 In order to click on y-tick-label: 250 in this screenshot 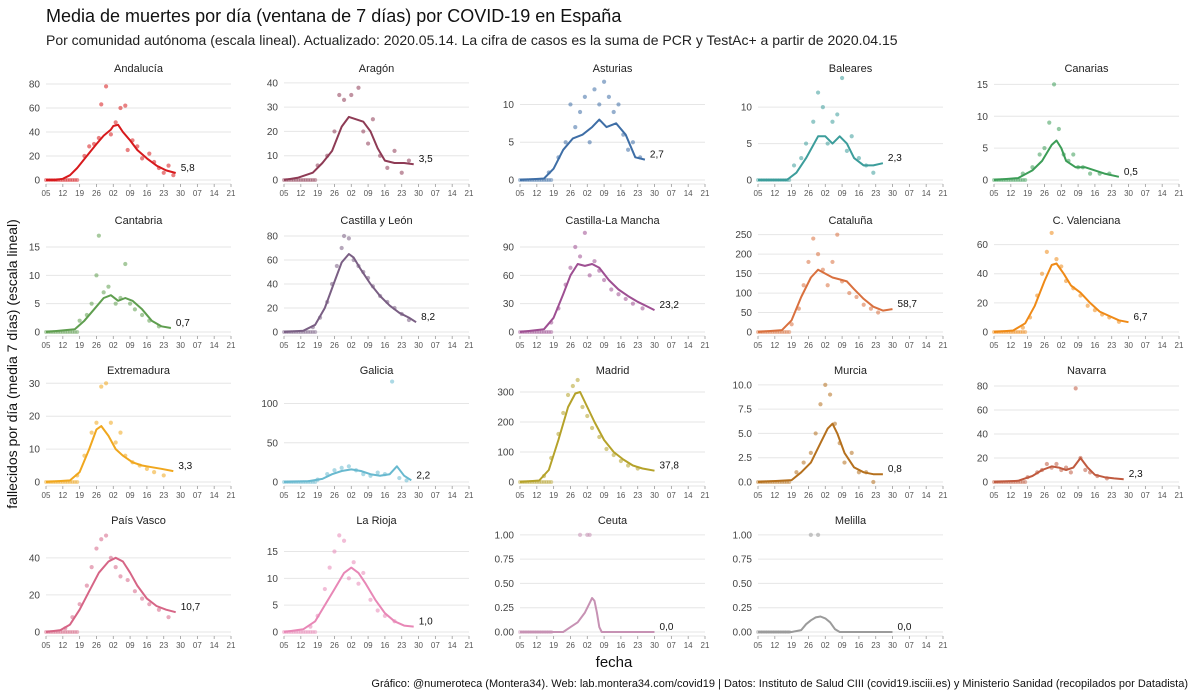, I will do `click(743, 235)`.